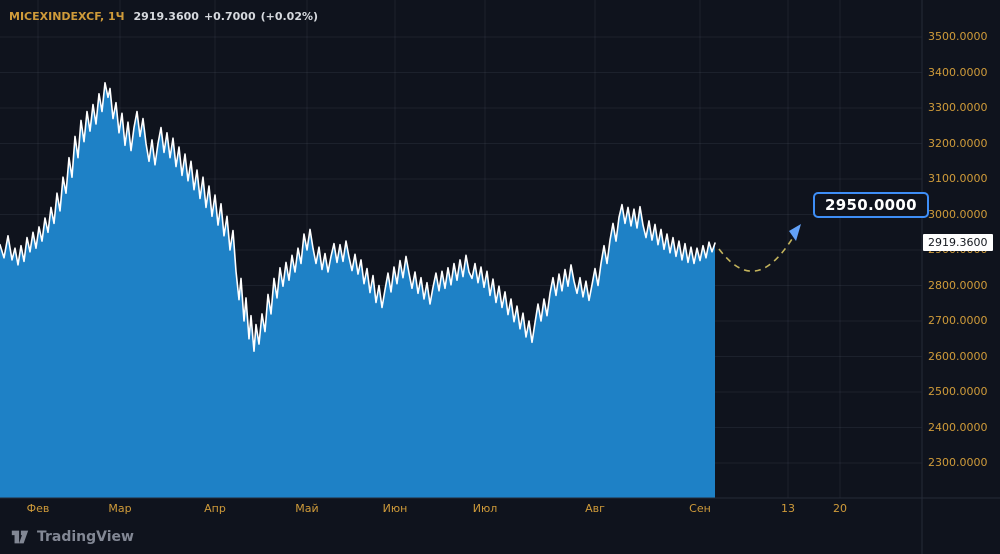  Describe the element at coordinates (395, 508) in the screenshot. I see `time-axis-label: Июн` at that location.